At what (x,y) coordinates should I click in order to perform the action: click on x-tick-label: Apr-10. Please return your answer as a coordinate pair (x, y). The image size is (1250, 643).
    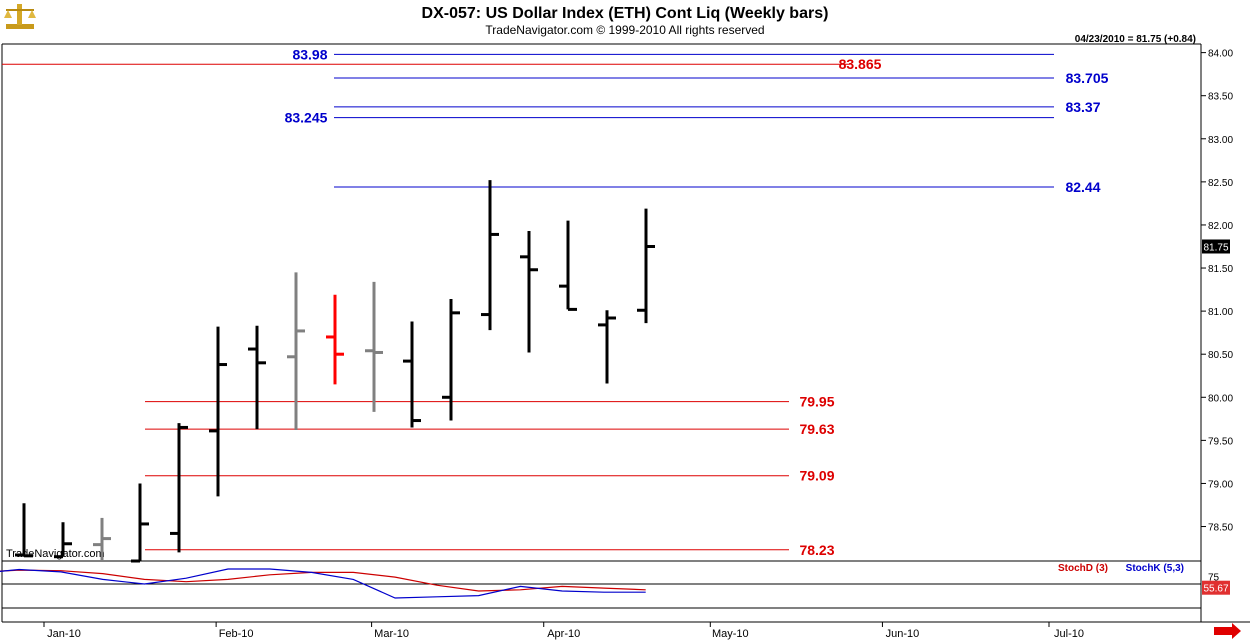
    Looking at the image, I should click on (563, 634).